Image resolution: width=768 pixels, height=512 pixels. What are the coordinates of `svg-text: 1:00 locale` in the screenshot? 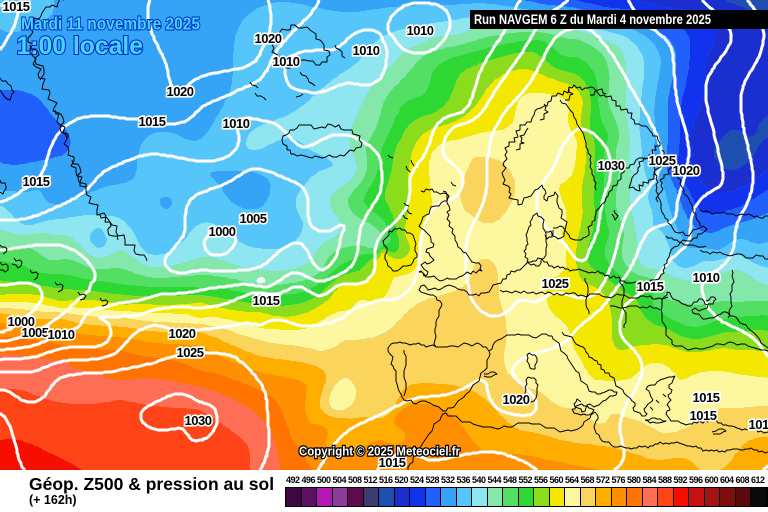 It's located at (80, 46).